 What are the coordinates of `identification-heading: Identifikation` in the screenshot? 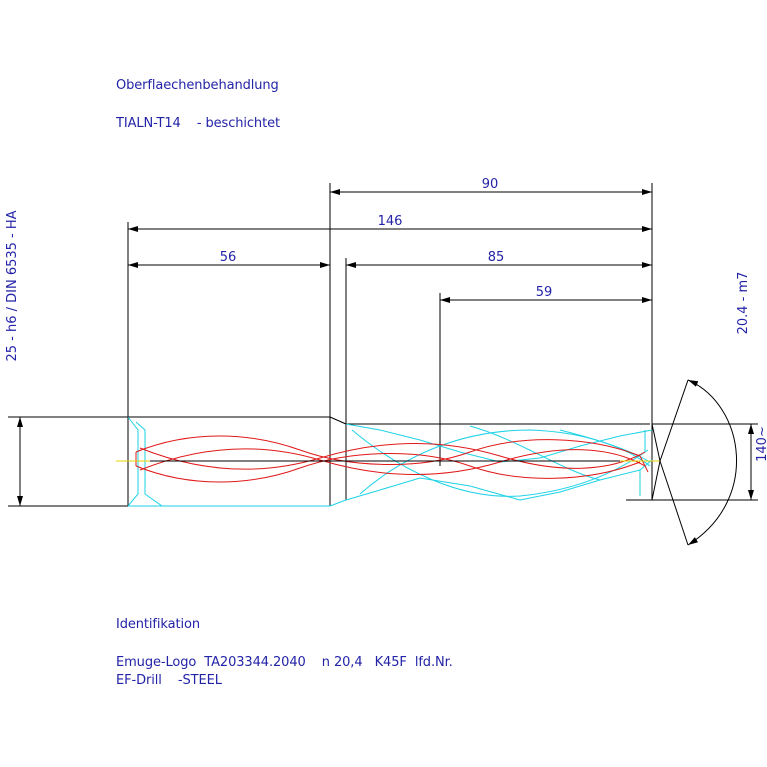 It's located at (158, 624).